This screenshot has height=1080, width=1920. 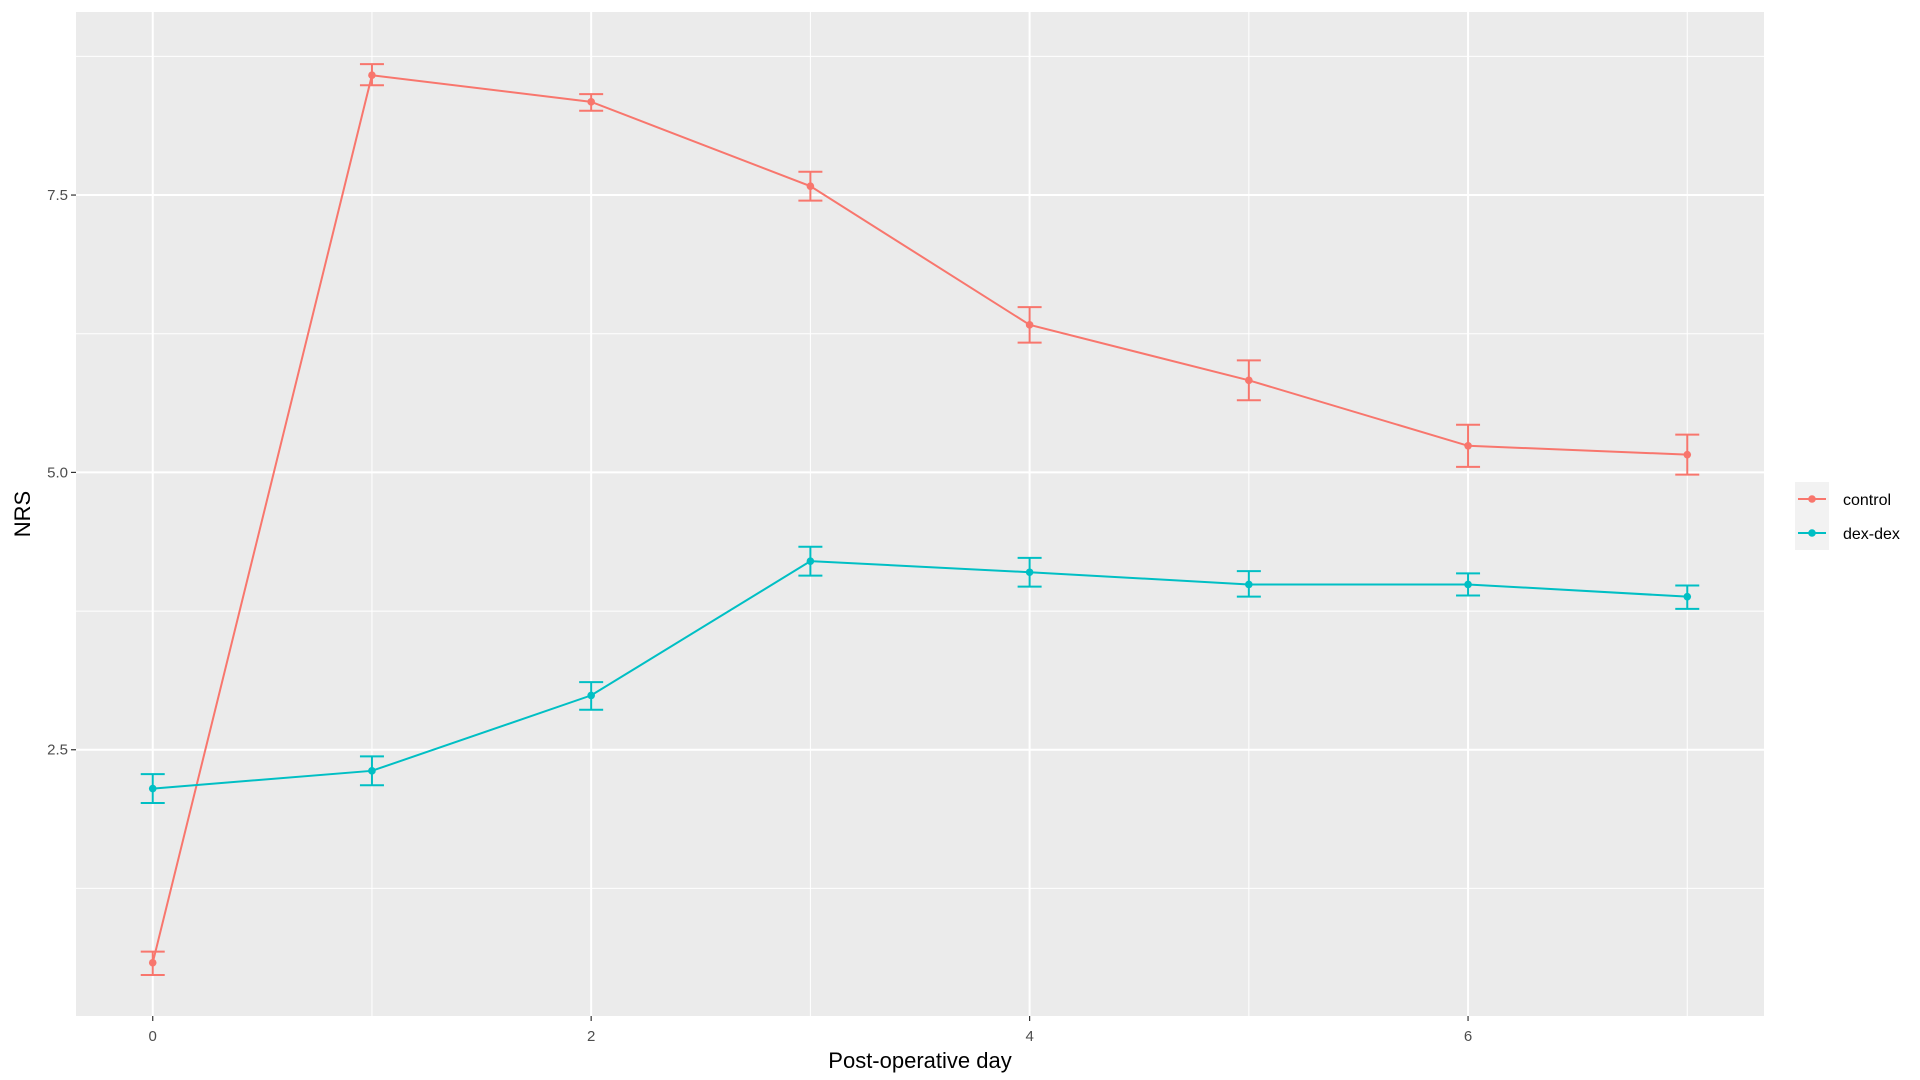 What do you see at coordinates (1847, 516) in the screenshot?
I see `legend: control dex-dex` at bounding box center [1847, 516].